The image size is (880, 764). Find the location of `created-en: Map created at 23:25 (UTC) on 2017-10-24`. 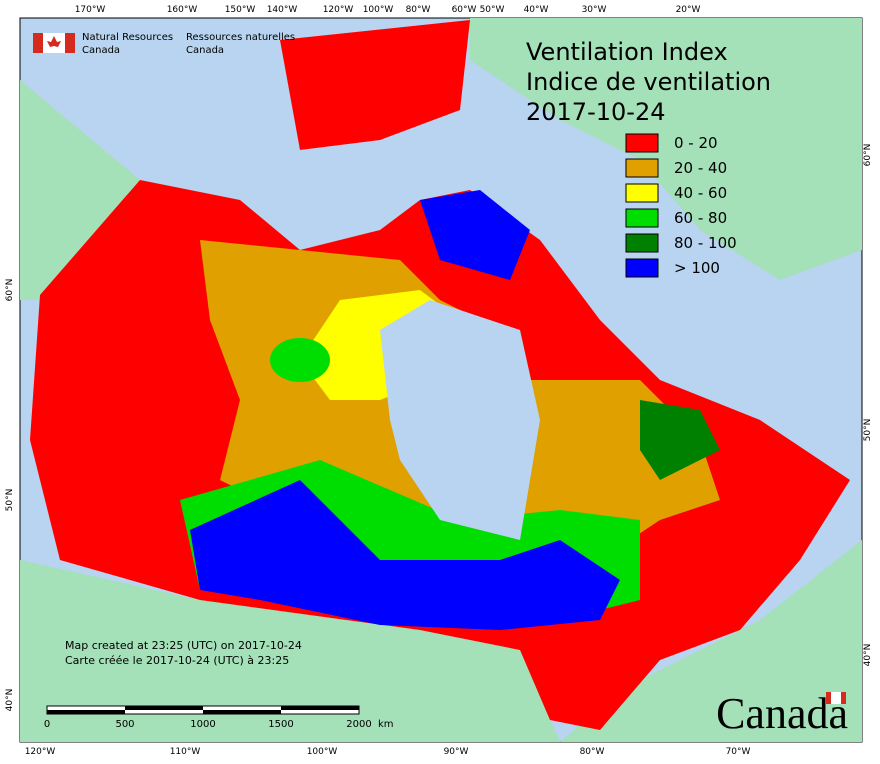

created-en: Map created at 23:25 (UTC) on 2017-10-24 is located at coordinates (183, 645).